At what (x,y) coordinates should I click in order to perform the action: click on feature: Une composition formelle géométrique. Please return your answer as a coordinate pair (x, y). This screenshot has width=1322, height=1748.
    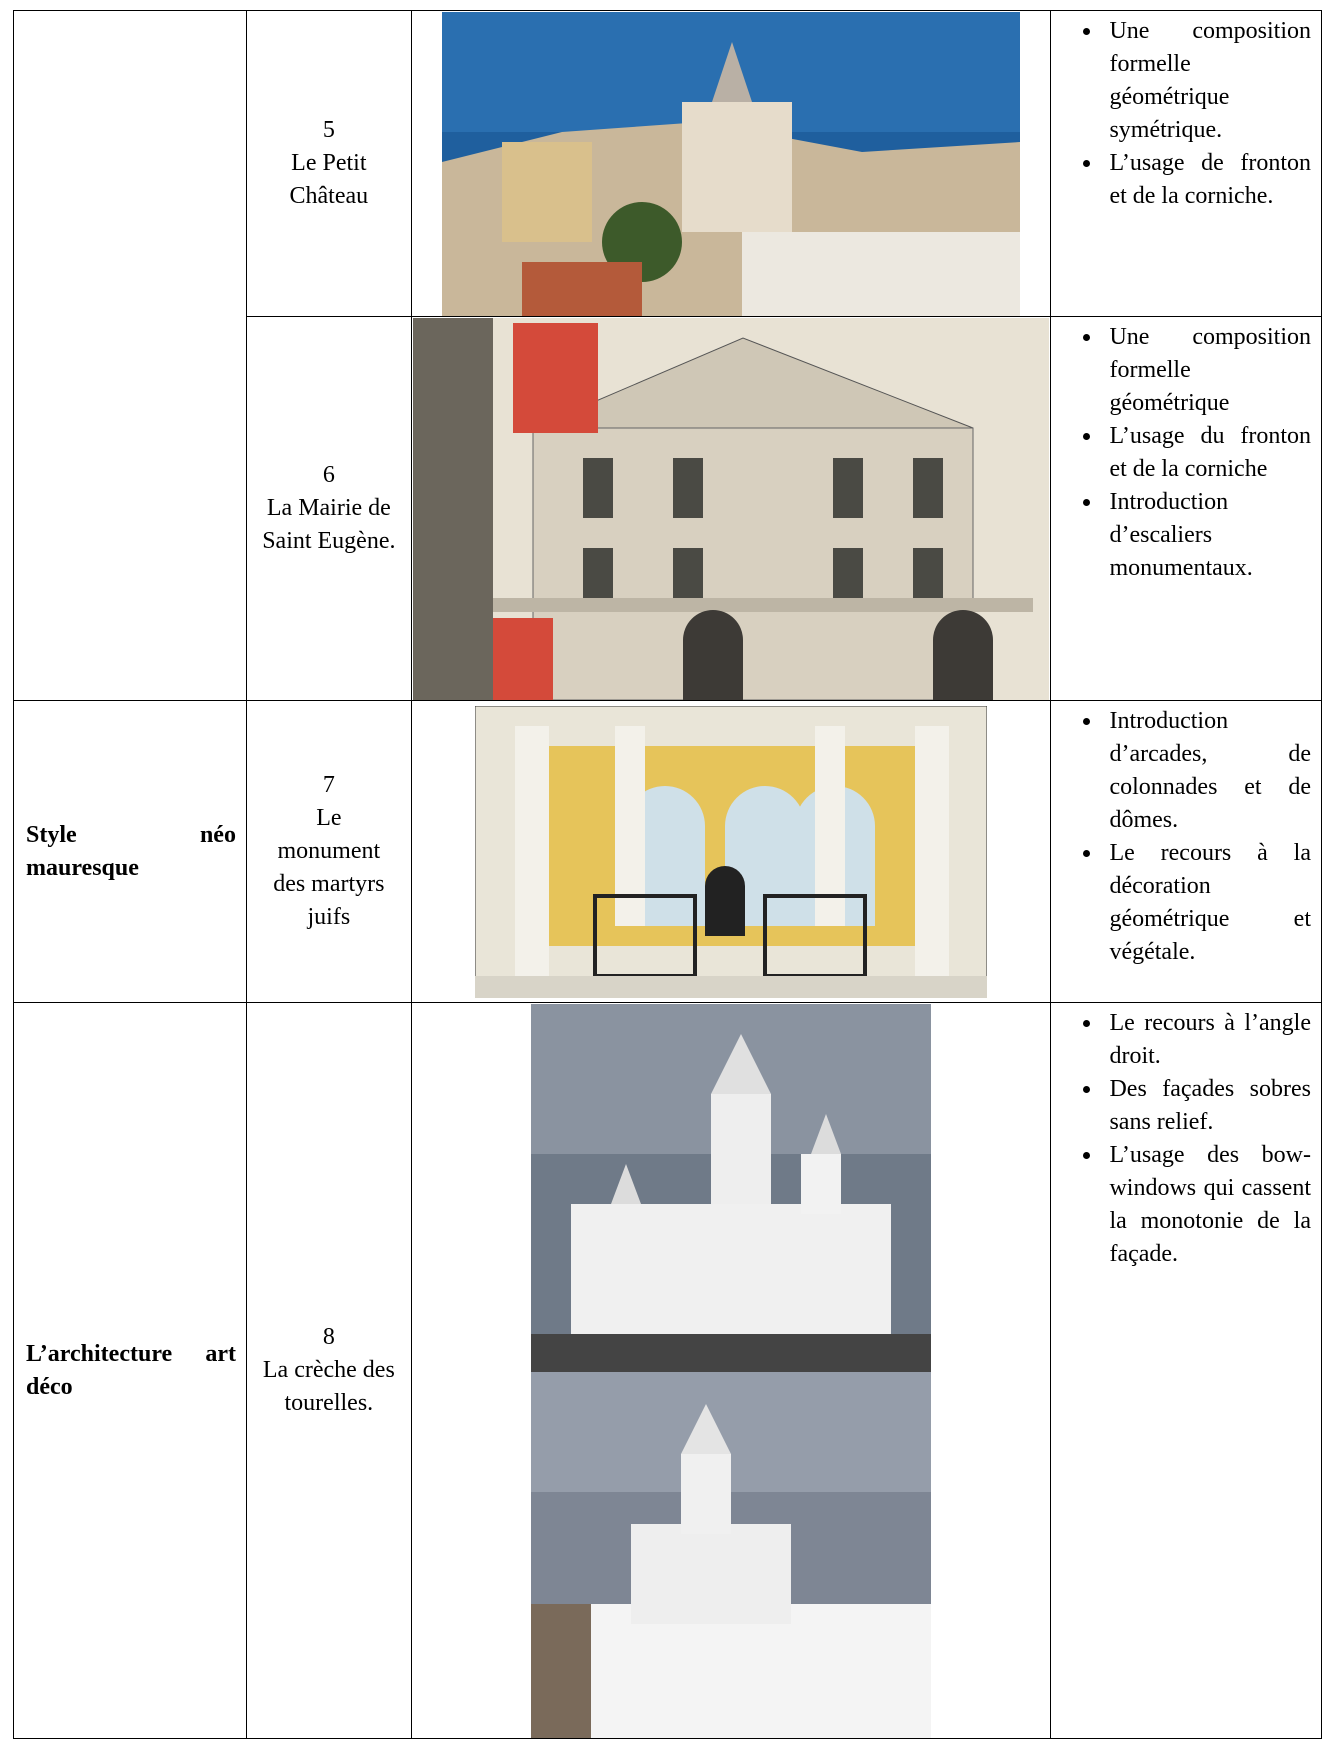
    Looking at the image, I should click on (1207, 370).